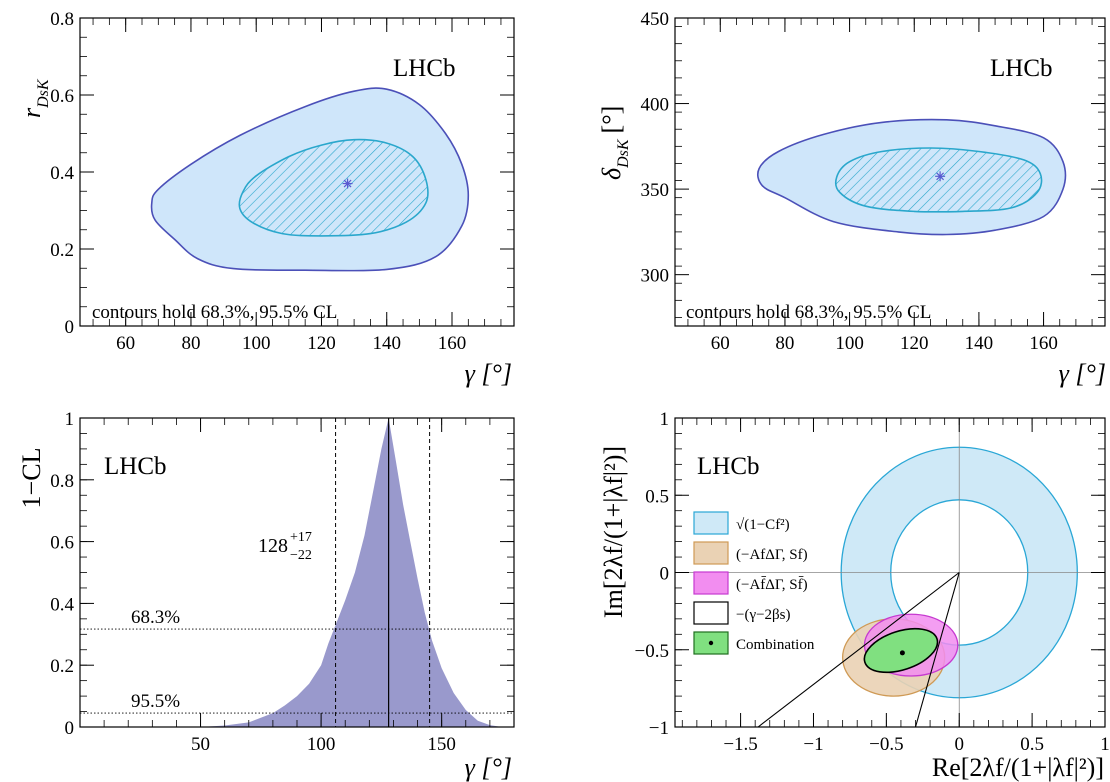 The image size is (1110, 782). What do you see at coordinates (902, 653) in the screenshot?
I see `combination-point` at bounding box center [902, 653].